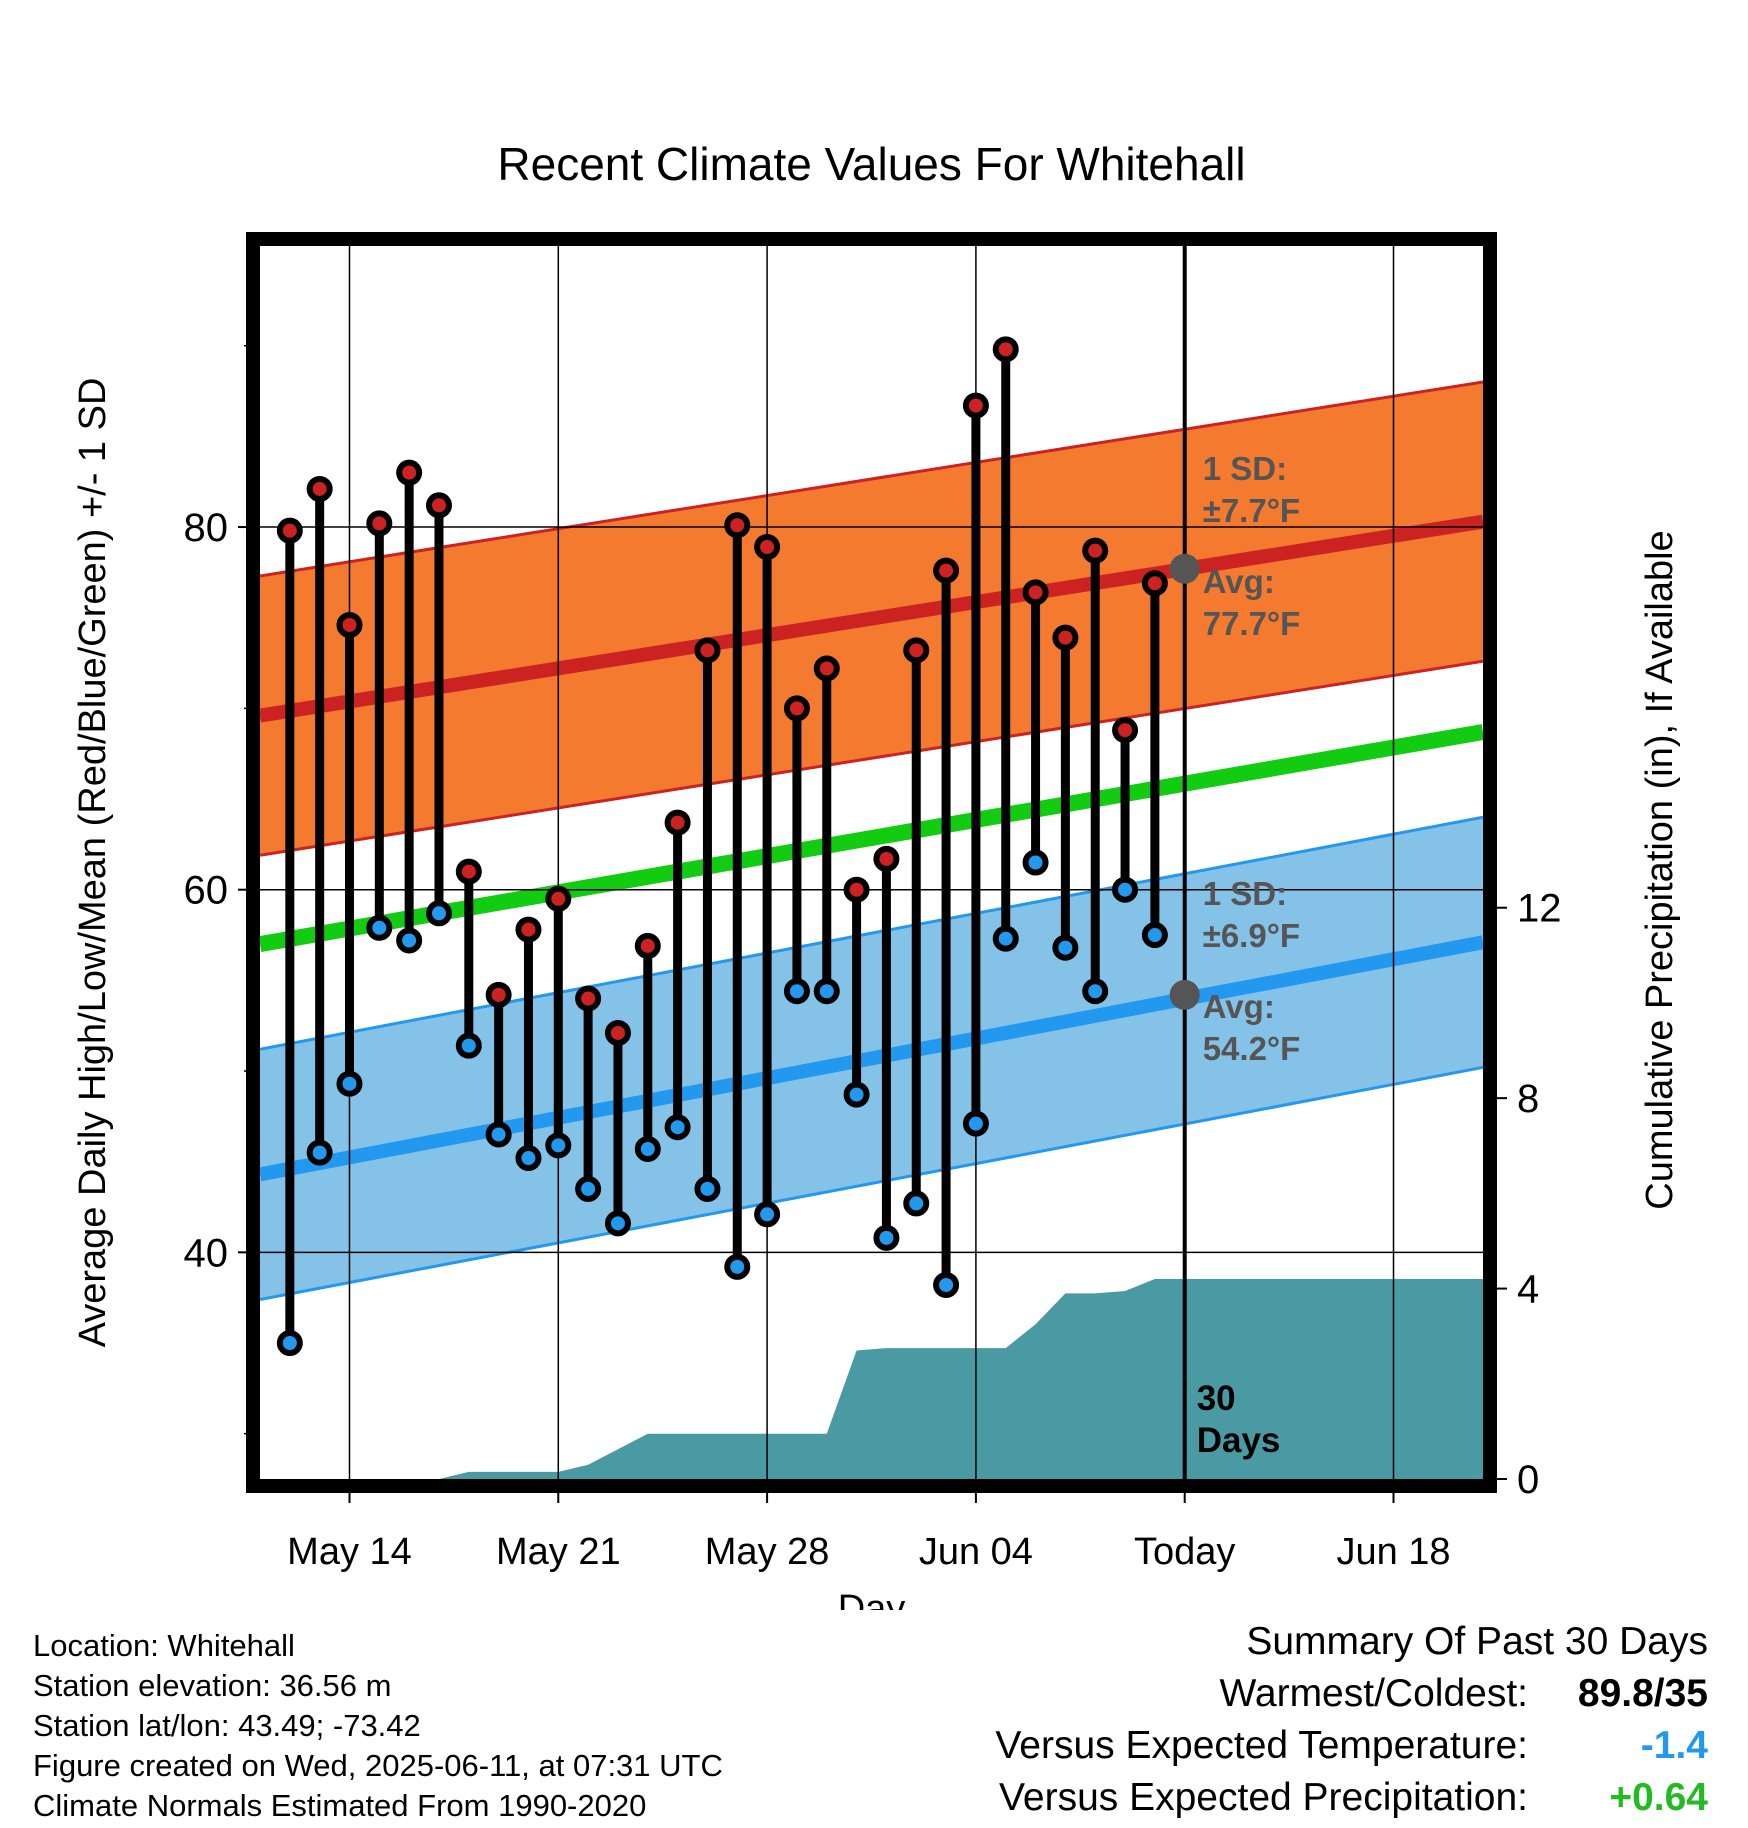 The image size is (1748, 1828). What do you see at coordinates (164, 1645) in the screenshot?
I see `location-text: Location: Whitehall` at bounding box center [164, 1645].